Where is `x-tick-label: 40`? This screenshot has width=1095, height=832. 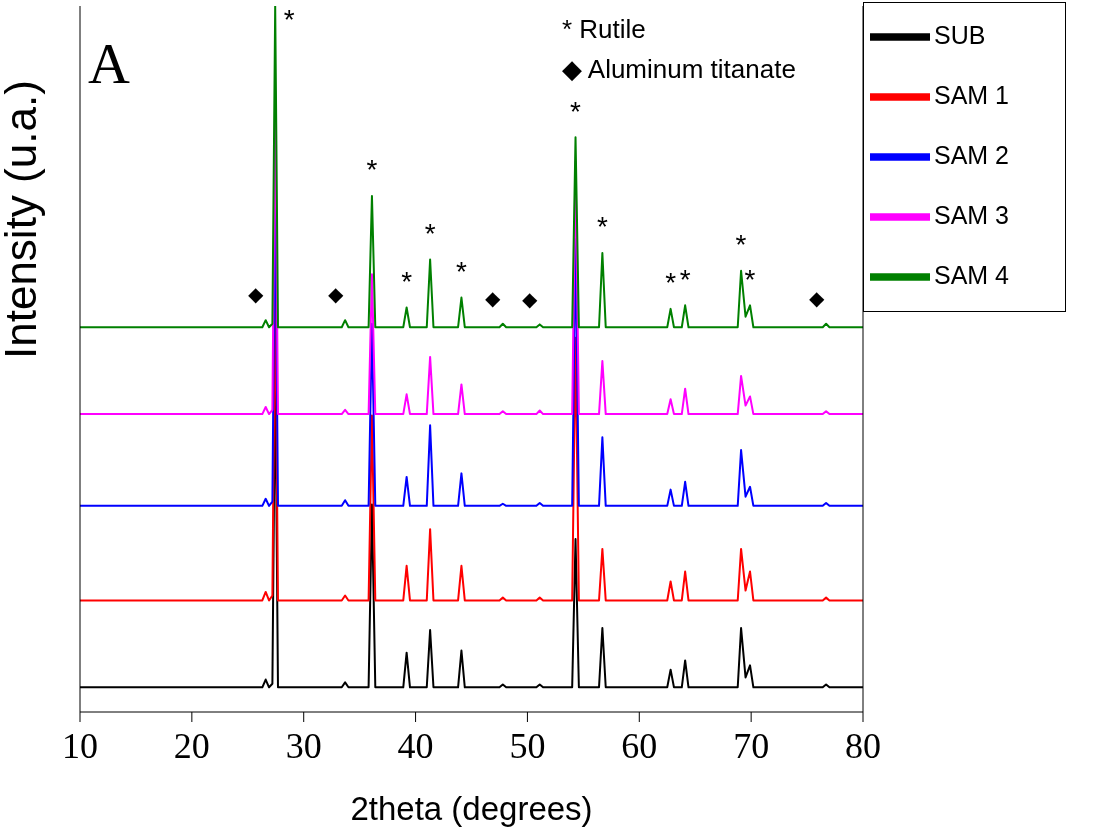 x-tick-label: 40 is located at coordinates (415, 745).